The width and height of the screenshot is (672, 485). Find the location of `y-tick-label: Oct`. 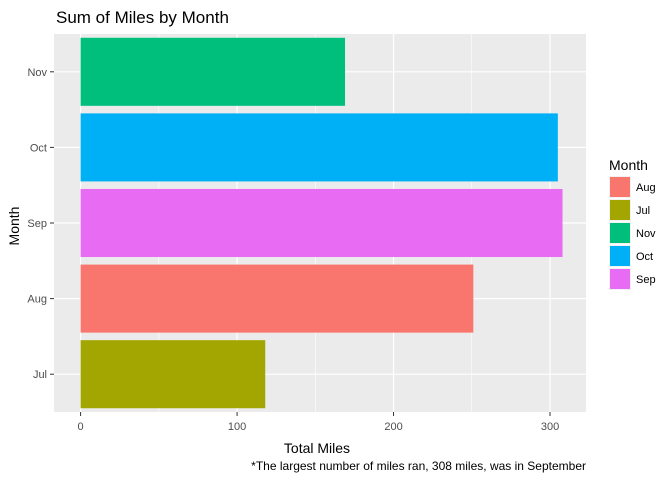

y-tick-label: Oct is located at coordinates (38, 148).